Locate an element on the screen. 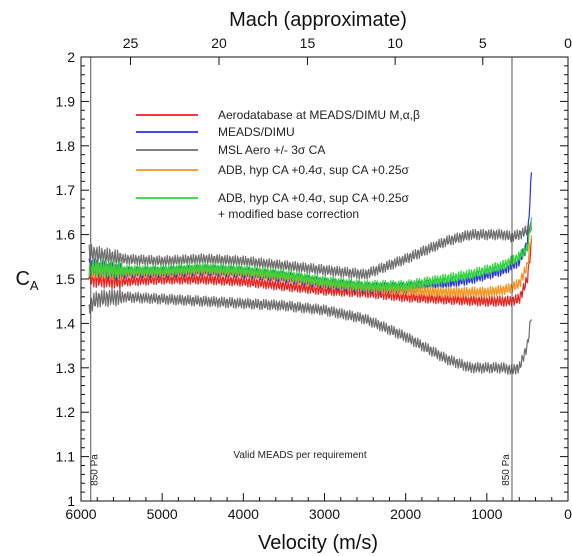  legend-label-1: MEADS/DIMU is located at coordinates (256, 132).